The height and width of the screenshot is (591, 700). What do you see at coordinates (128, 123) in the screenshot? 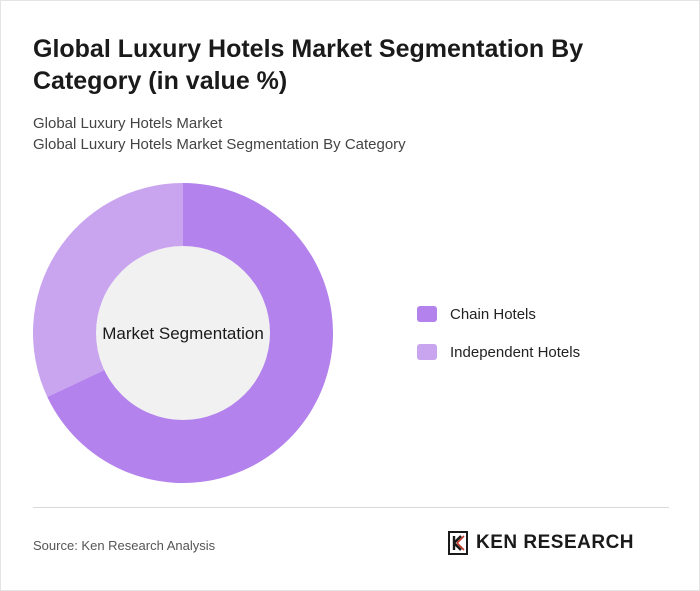
I see `subtitle-market: Global Luxury Hotels Market` at bounding box center [128, 123].